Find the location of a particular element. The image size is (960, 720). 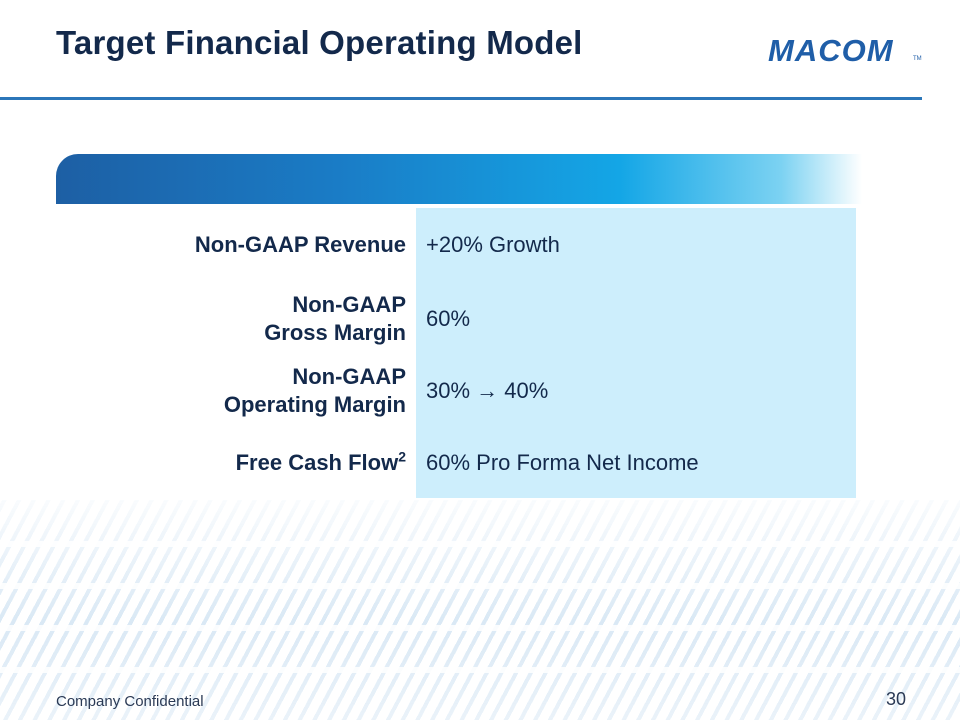

footer-confidential: Company Confidential is located at coordinates (130, 701).